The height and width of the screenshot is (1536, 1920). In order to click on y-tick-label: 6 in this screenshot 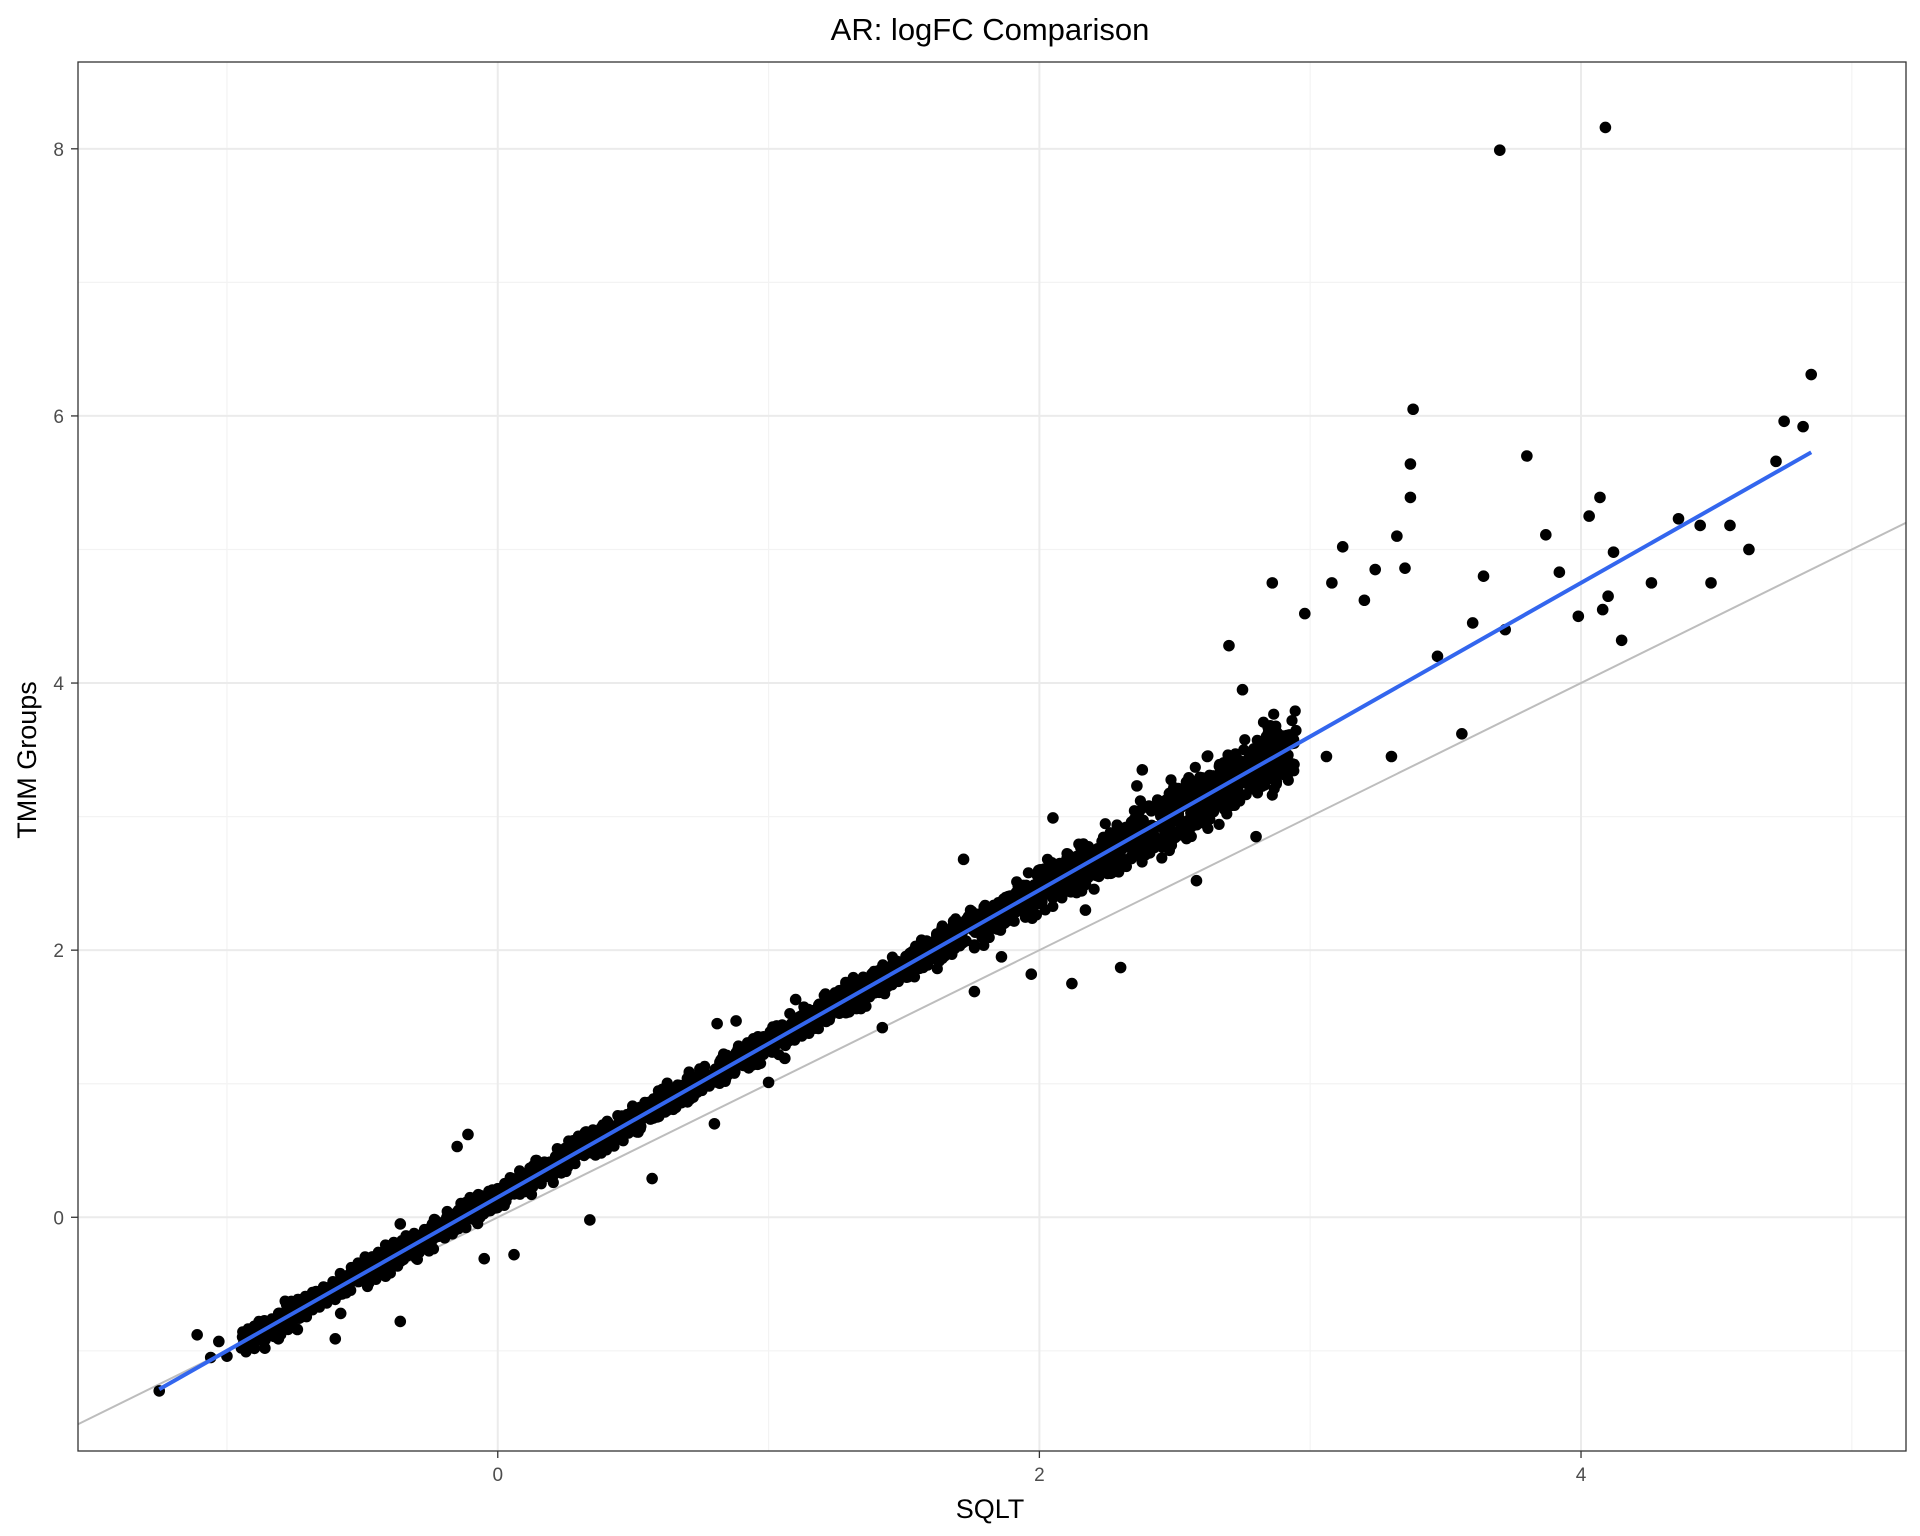, I will do `click(58, 417)`.